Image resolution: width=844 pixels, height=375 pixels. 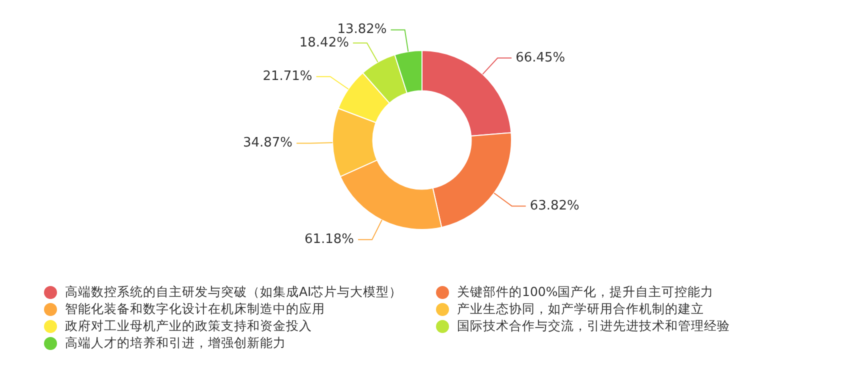 What do you see at coordinates (580, 309) in the screenshot?
I see `legend-label: 产业生态协同，如产学研用合作机制的建立` at bounding box center [580, 309].